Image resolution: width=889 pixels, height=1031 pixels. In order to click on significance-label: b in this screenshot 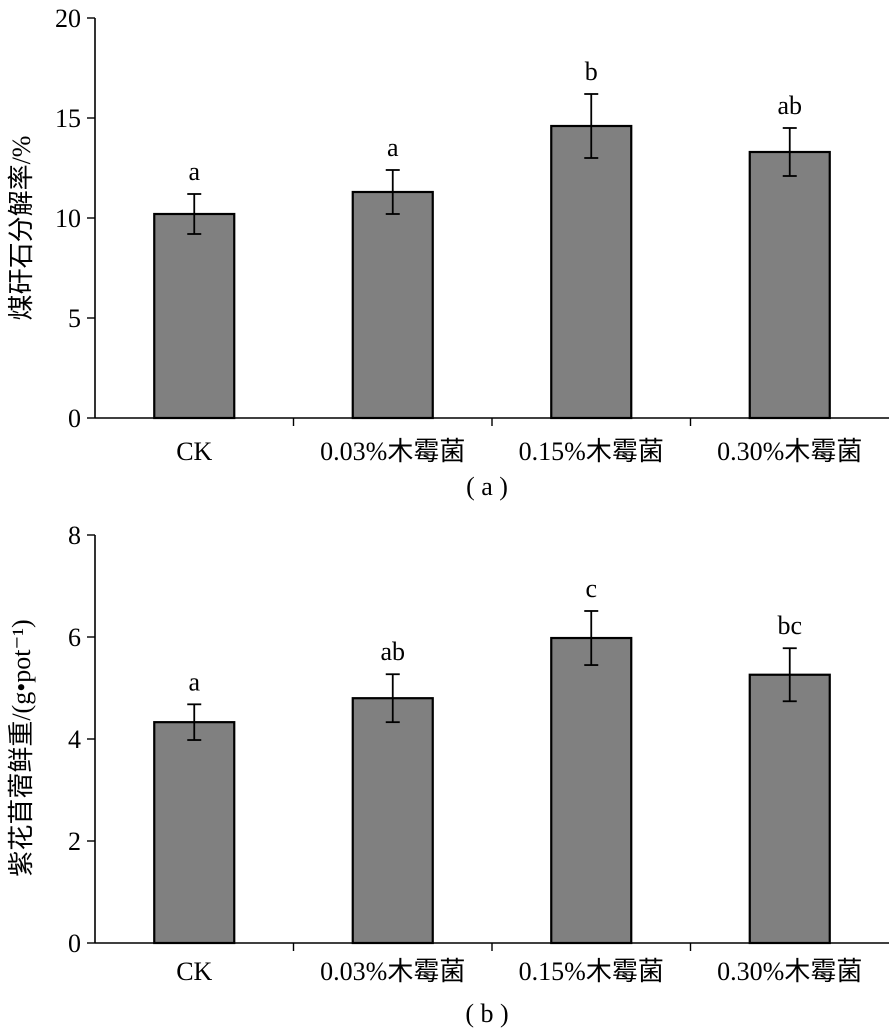, I will do `click(591, 71)`.